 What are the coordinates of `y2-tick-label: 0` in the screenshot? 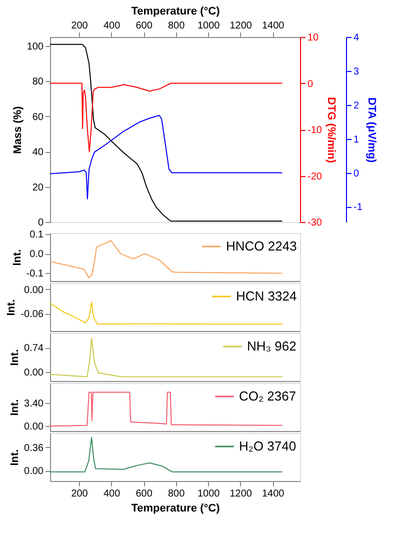 It's located at (311, 84).